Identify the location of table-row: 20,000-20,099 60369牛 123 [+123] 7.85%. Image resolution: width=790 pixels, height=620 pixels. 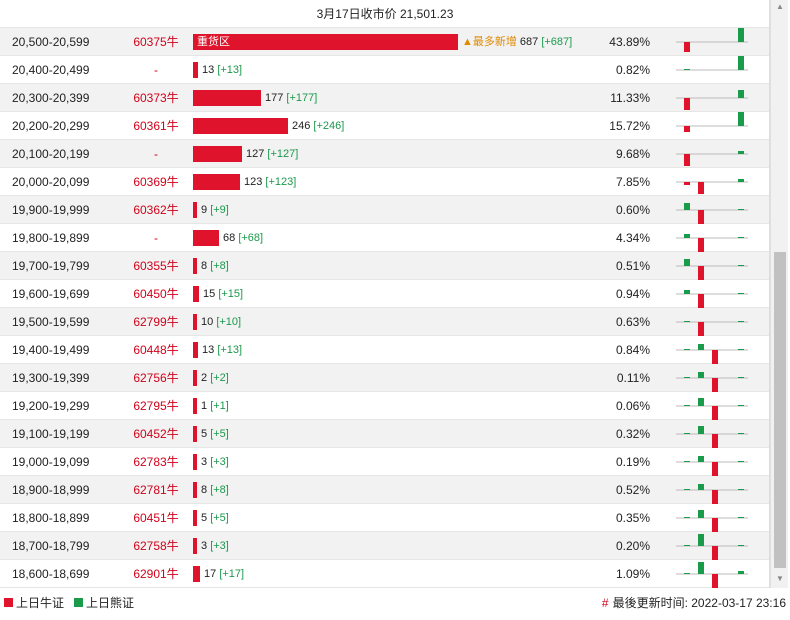
(384, 182).